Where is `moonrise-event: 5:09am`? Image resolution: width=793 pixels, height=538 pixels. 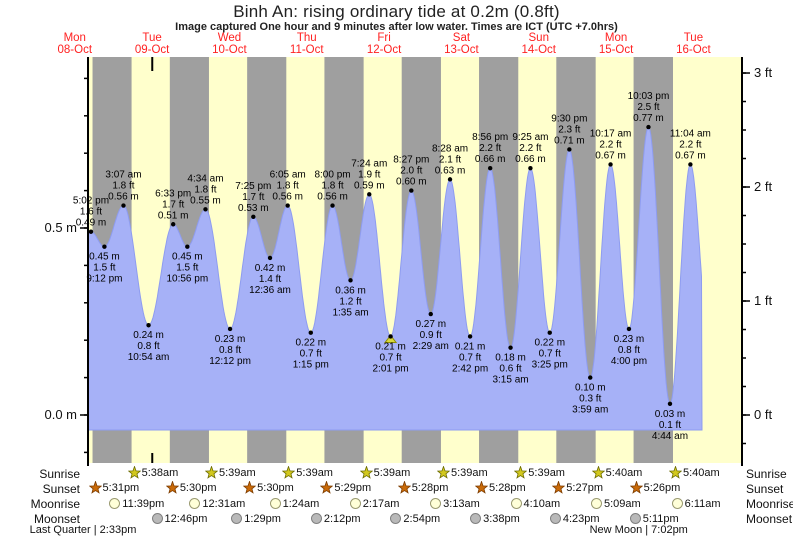 moonrise-event: 5:09am is located at coordinates (615, 503).